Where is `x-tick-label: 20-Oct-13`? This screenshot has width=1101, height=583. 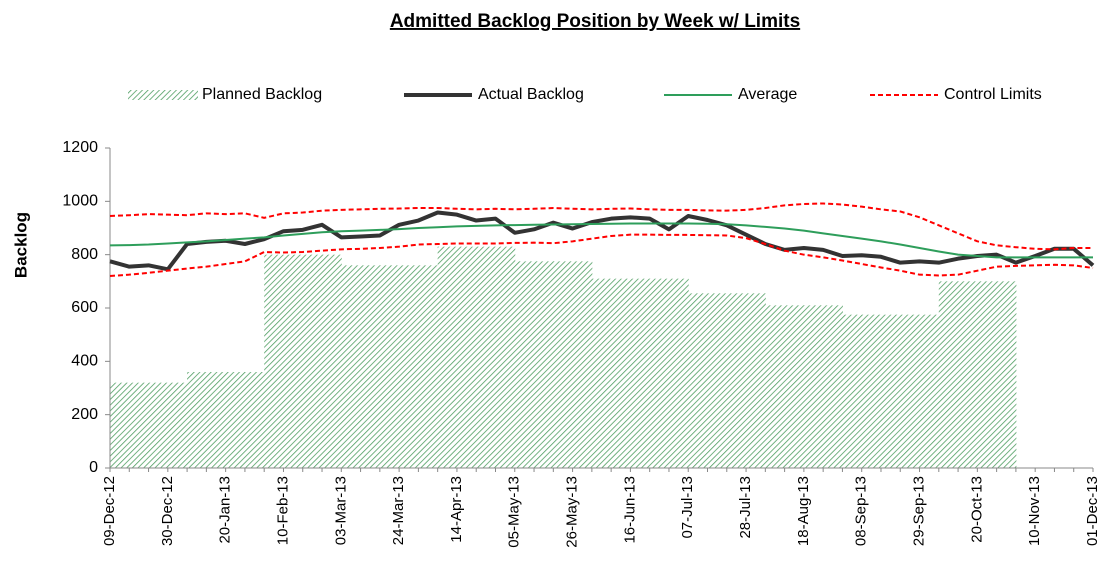
x-tick-label: 20-Oct-13 is located at coordinates (976, 509).